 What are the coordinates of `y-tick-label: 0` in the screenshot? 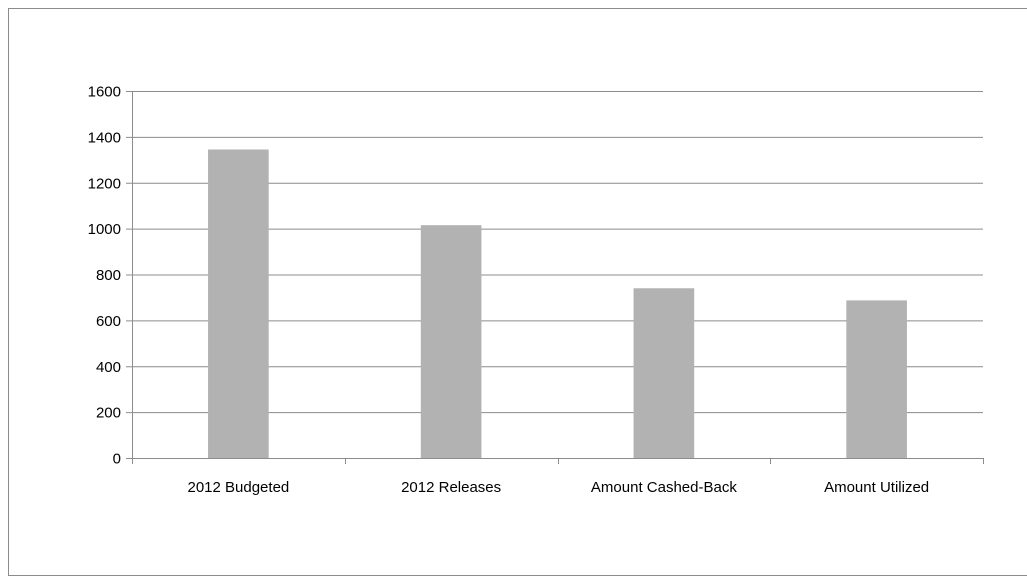 It's located at (117, 459).